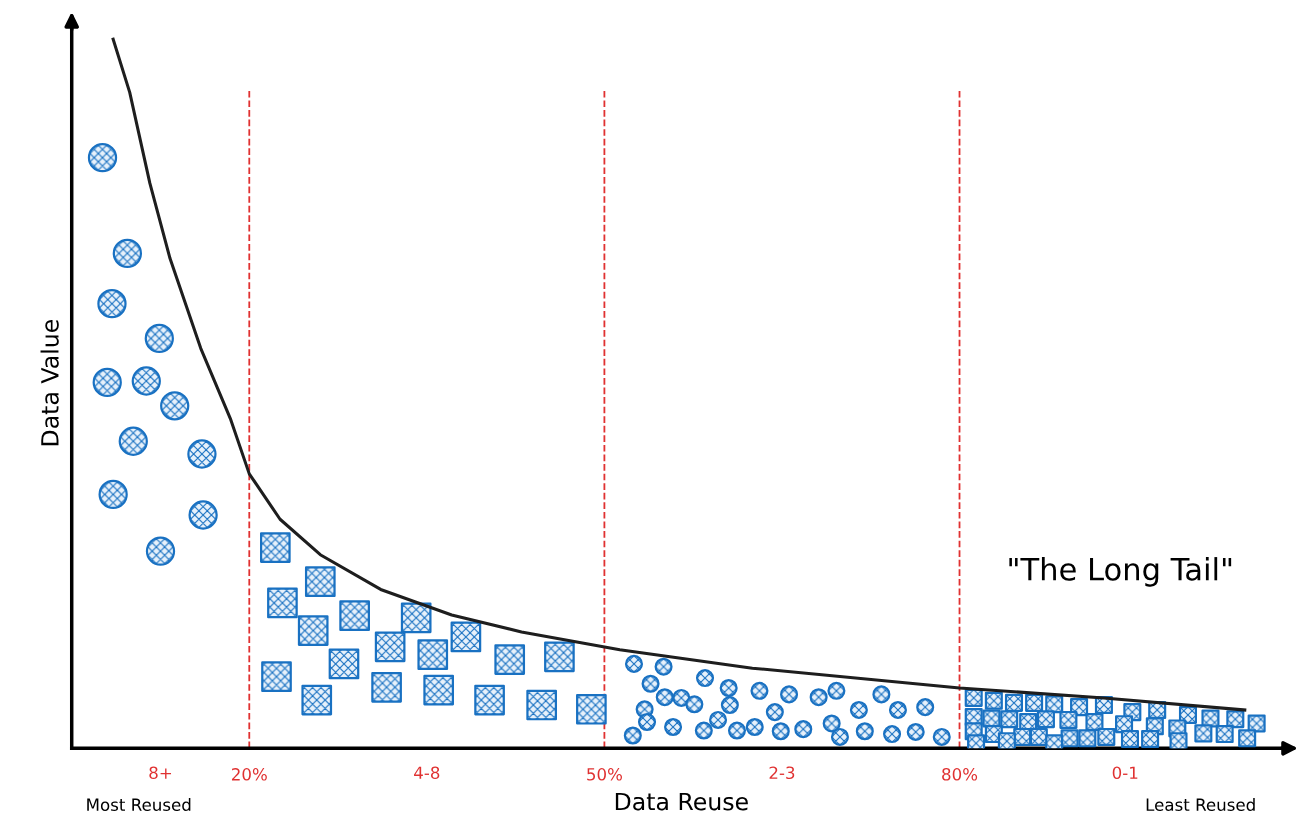  What do you see at coordinates (681, 801) in the screenshot?
I see `x-axis-title: Data Reuse` at bounding box center [681, 801].